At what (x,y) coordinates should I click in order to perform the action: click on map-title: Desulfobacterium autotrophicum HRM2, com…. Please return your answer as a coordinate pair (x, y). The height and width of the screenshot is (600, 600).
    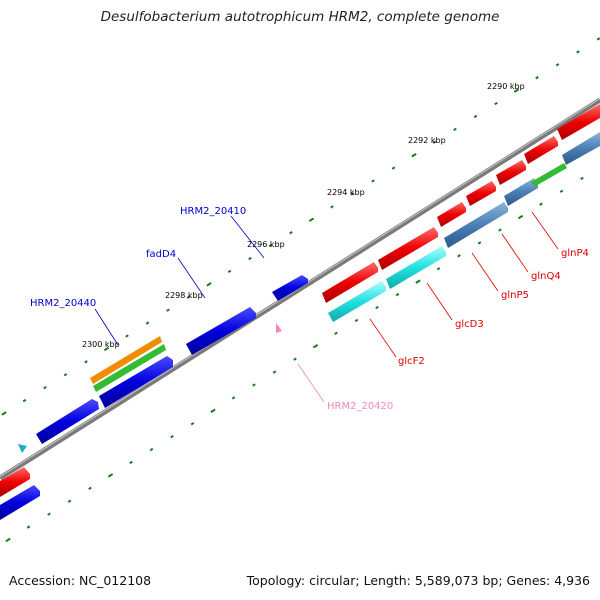
    Looking at the image, I should click on (300, 17).